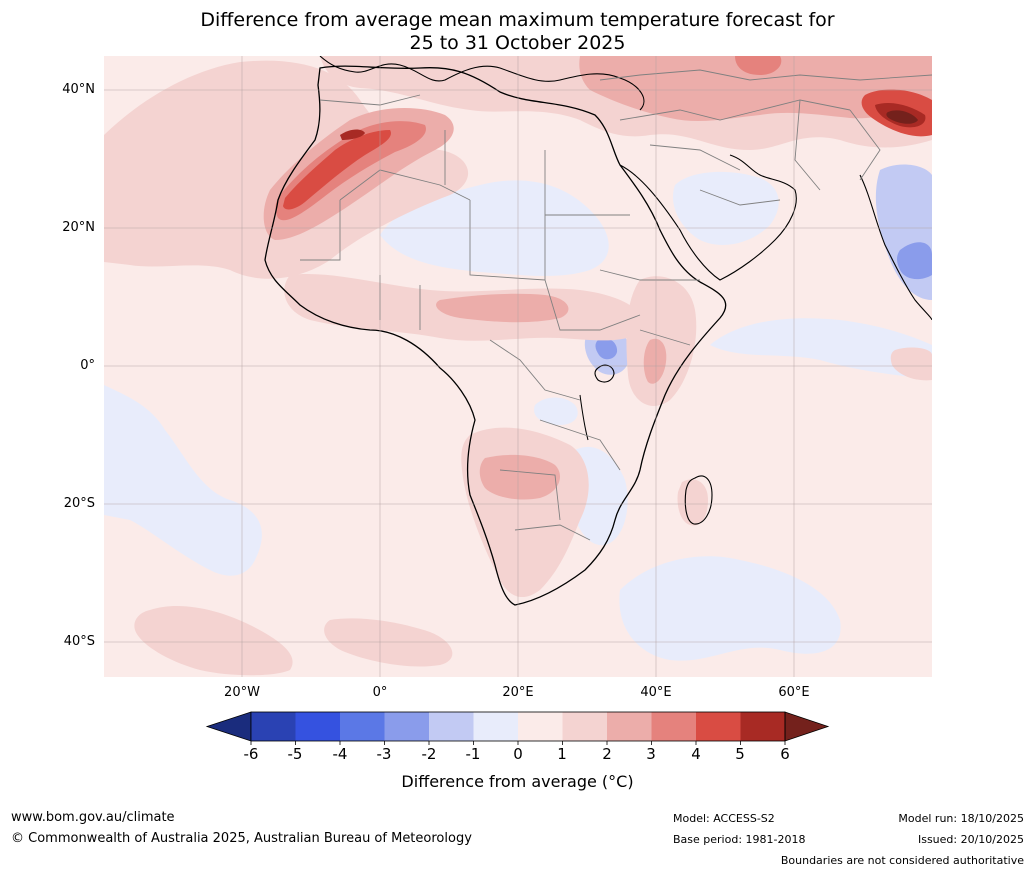 This screenshot has width=1035, height=873. What do you see at coordinates (502, 308) in the screenshot?
I see `anomaly-region-west-africa-warm` at bounding box center [502, 308].